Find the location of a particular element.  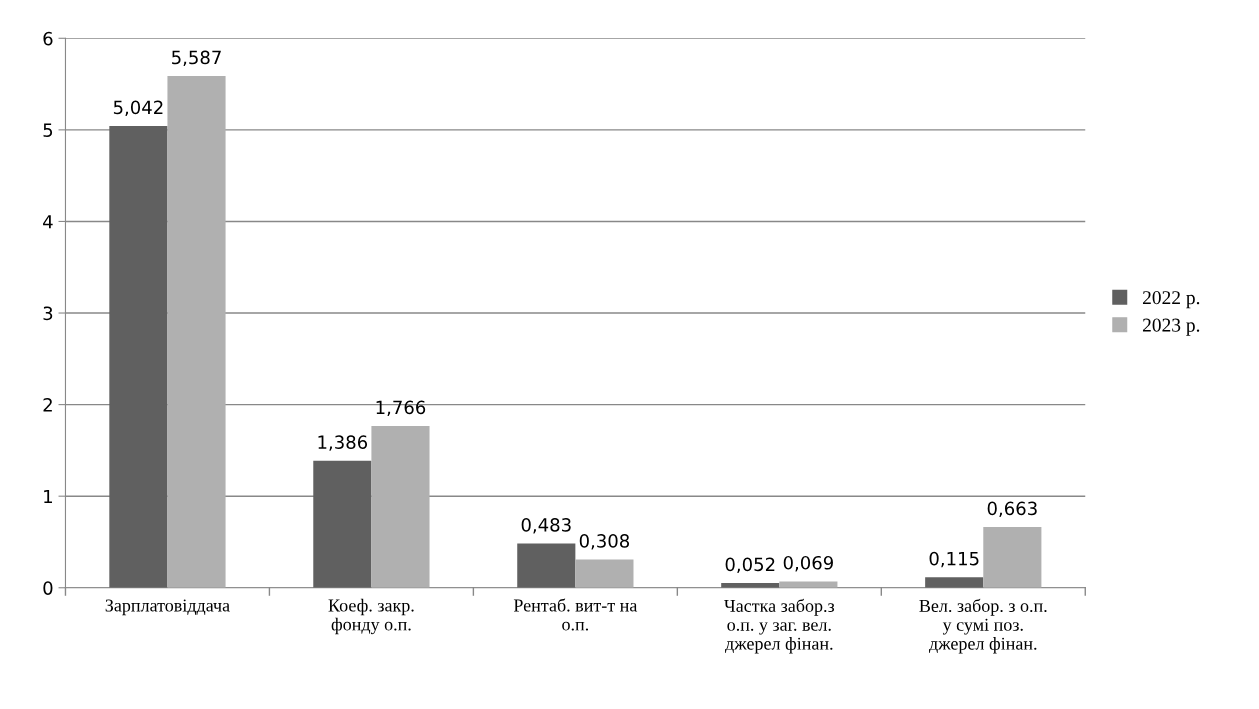

legend-label: 2023 р. is located at coordinates (1171, 327).